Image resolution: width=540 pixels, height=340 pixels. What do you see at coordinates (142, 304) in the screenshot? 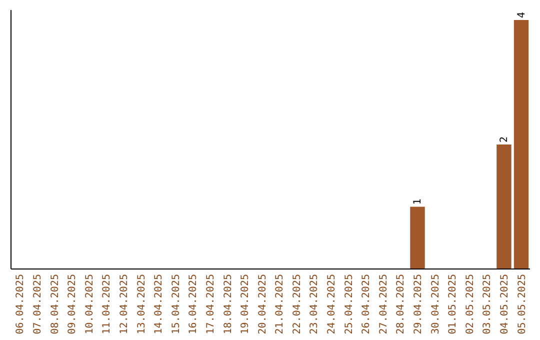
I see `x-tick-label: 13.04.2025` at bounding box center [142, 304].